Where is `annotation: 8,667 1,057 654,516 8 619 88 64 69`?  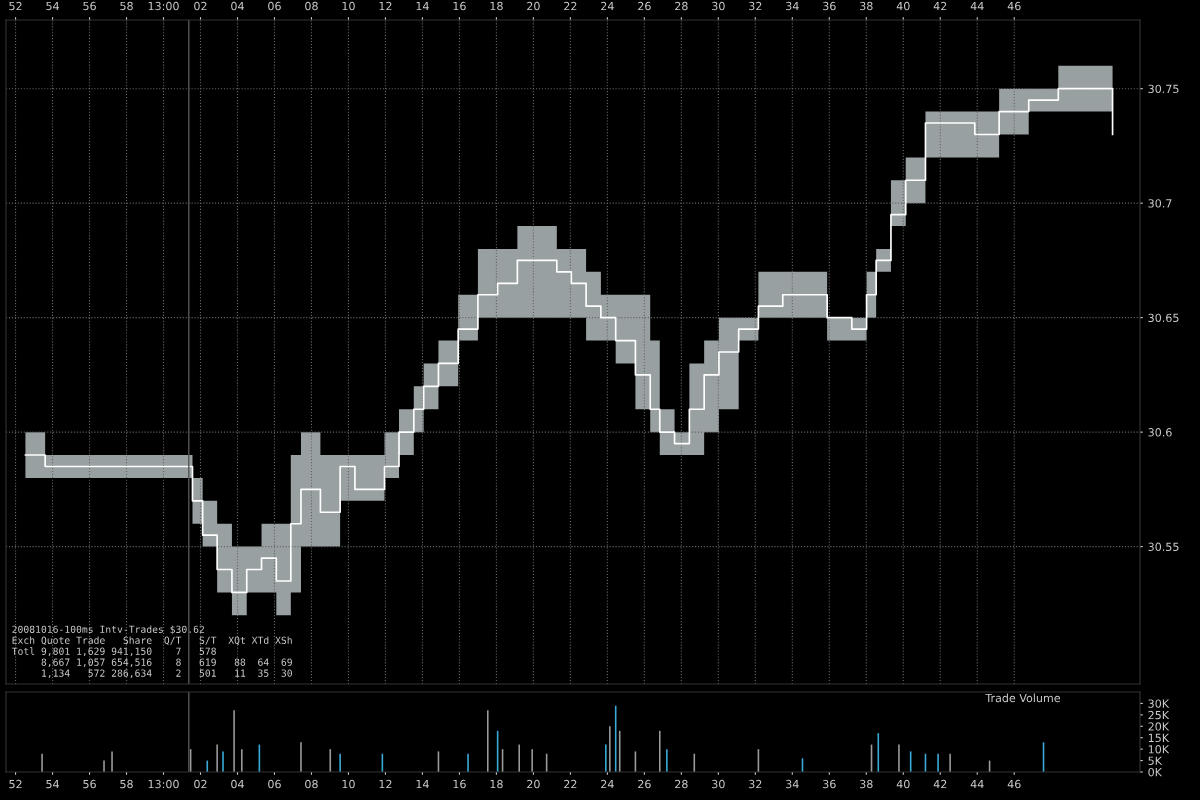 annotation: 8,667 1,057 654,516 8 619 88 64 69 is located at coordinates (166, 663).